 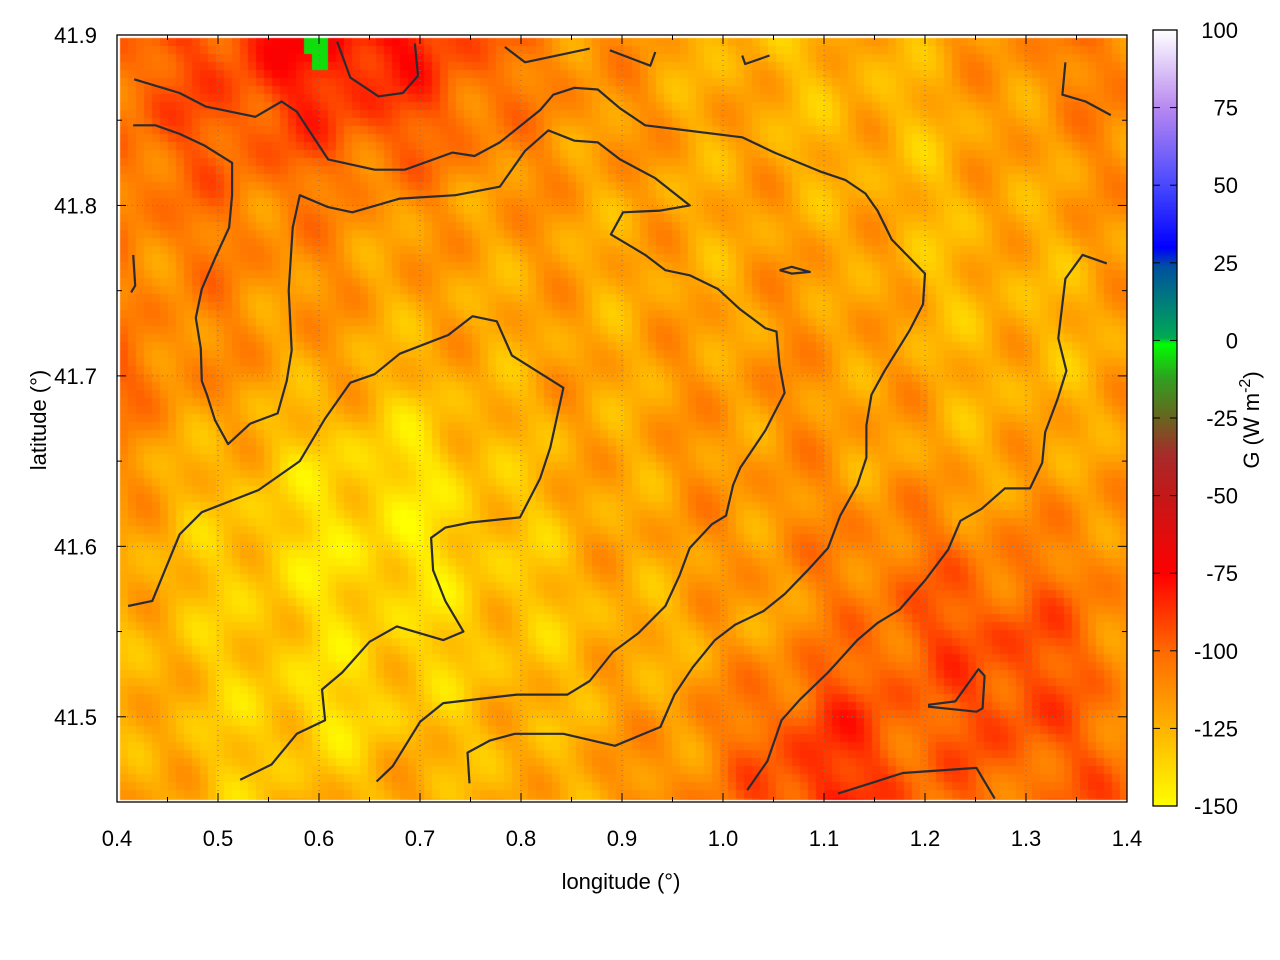 What do you see at coordinates (1226, 108) in the screenshot?
I see `colorbar-tick-label: 75` at bounding box center [1226, 108].